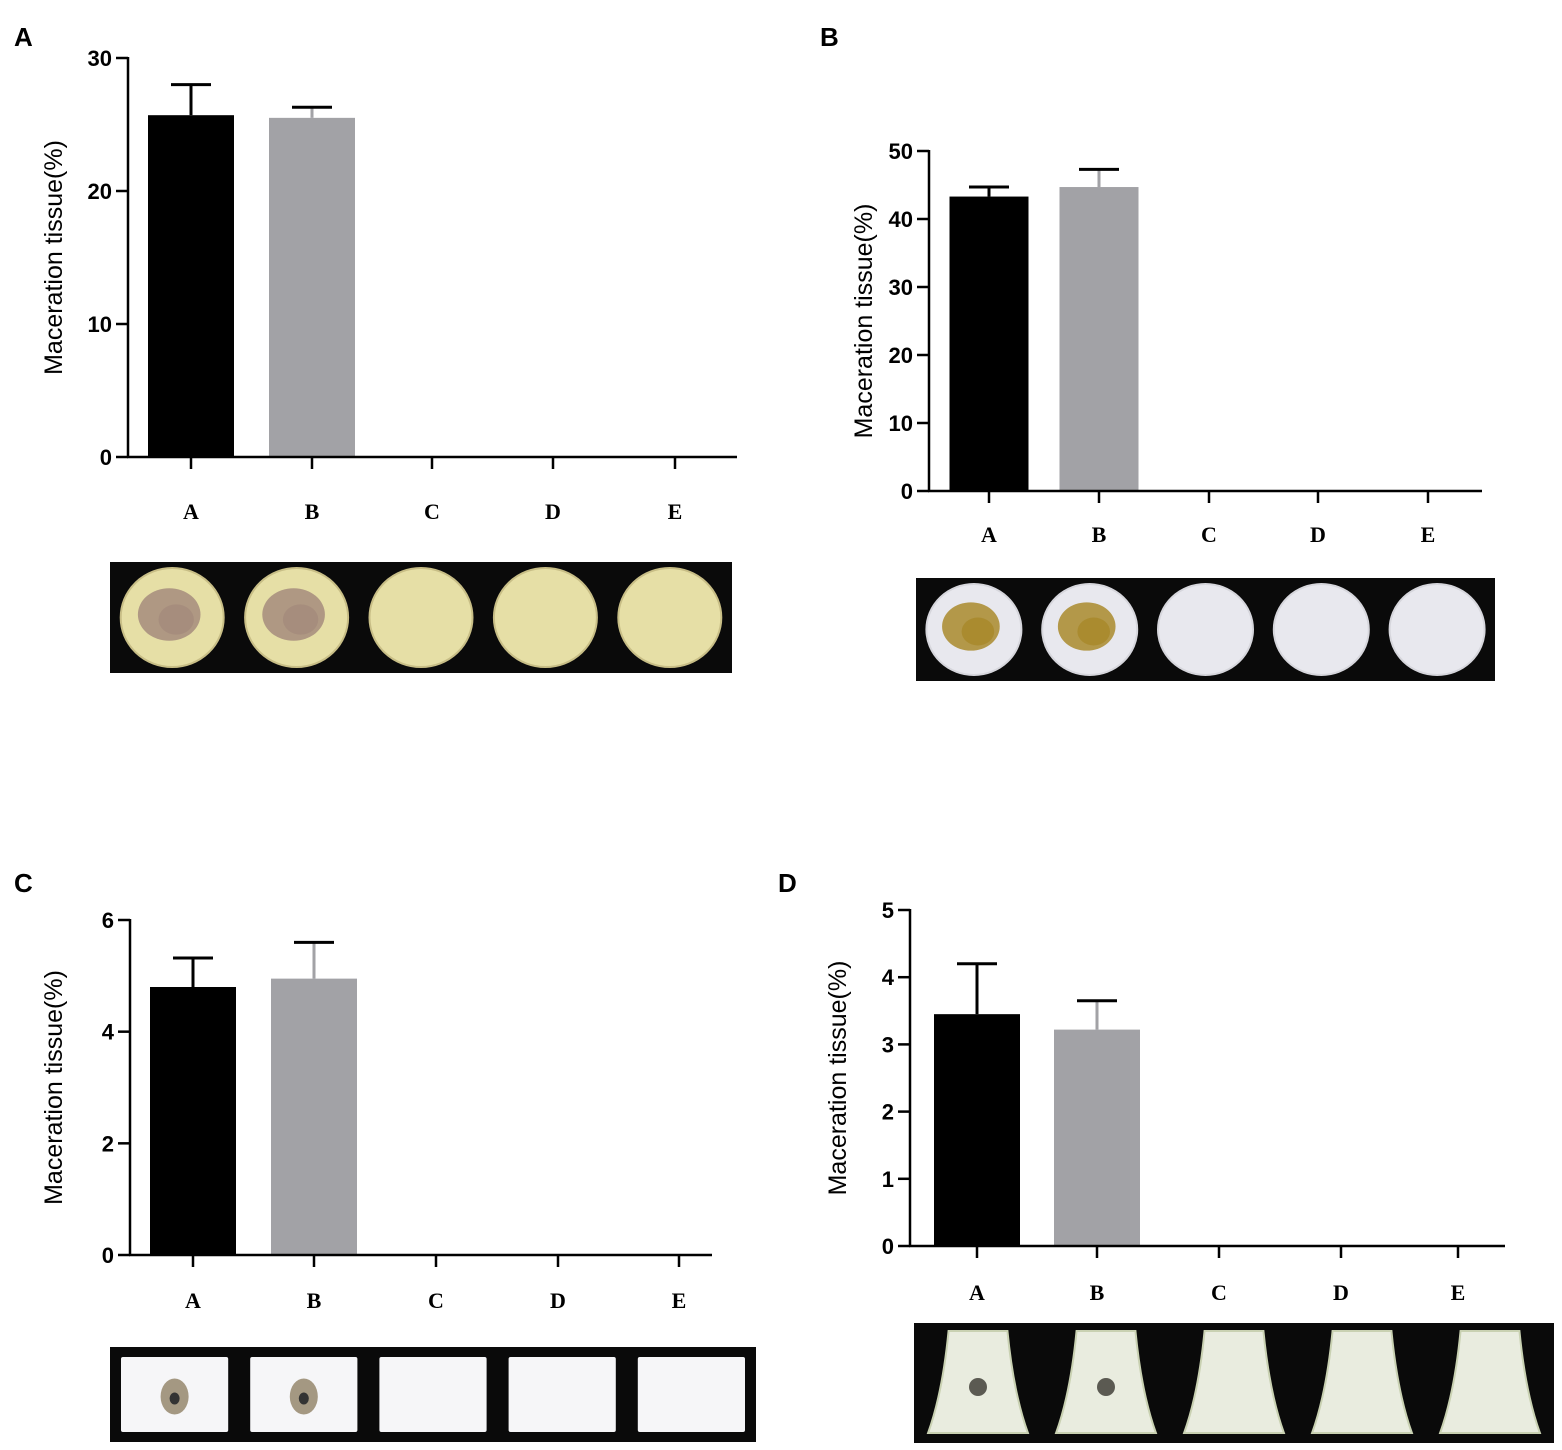  I want to click on y-tick-label: 5, so click(888, 910).